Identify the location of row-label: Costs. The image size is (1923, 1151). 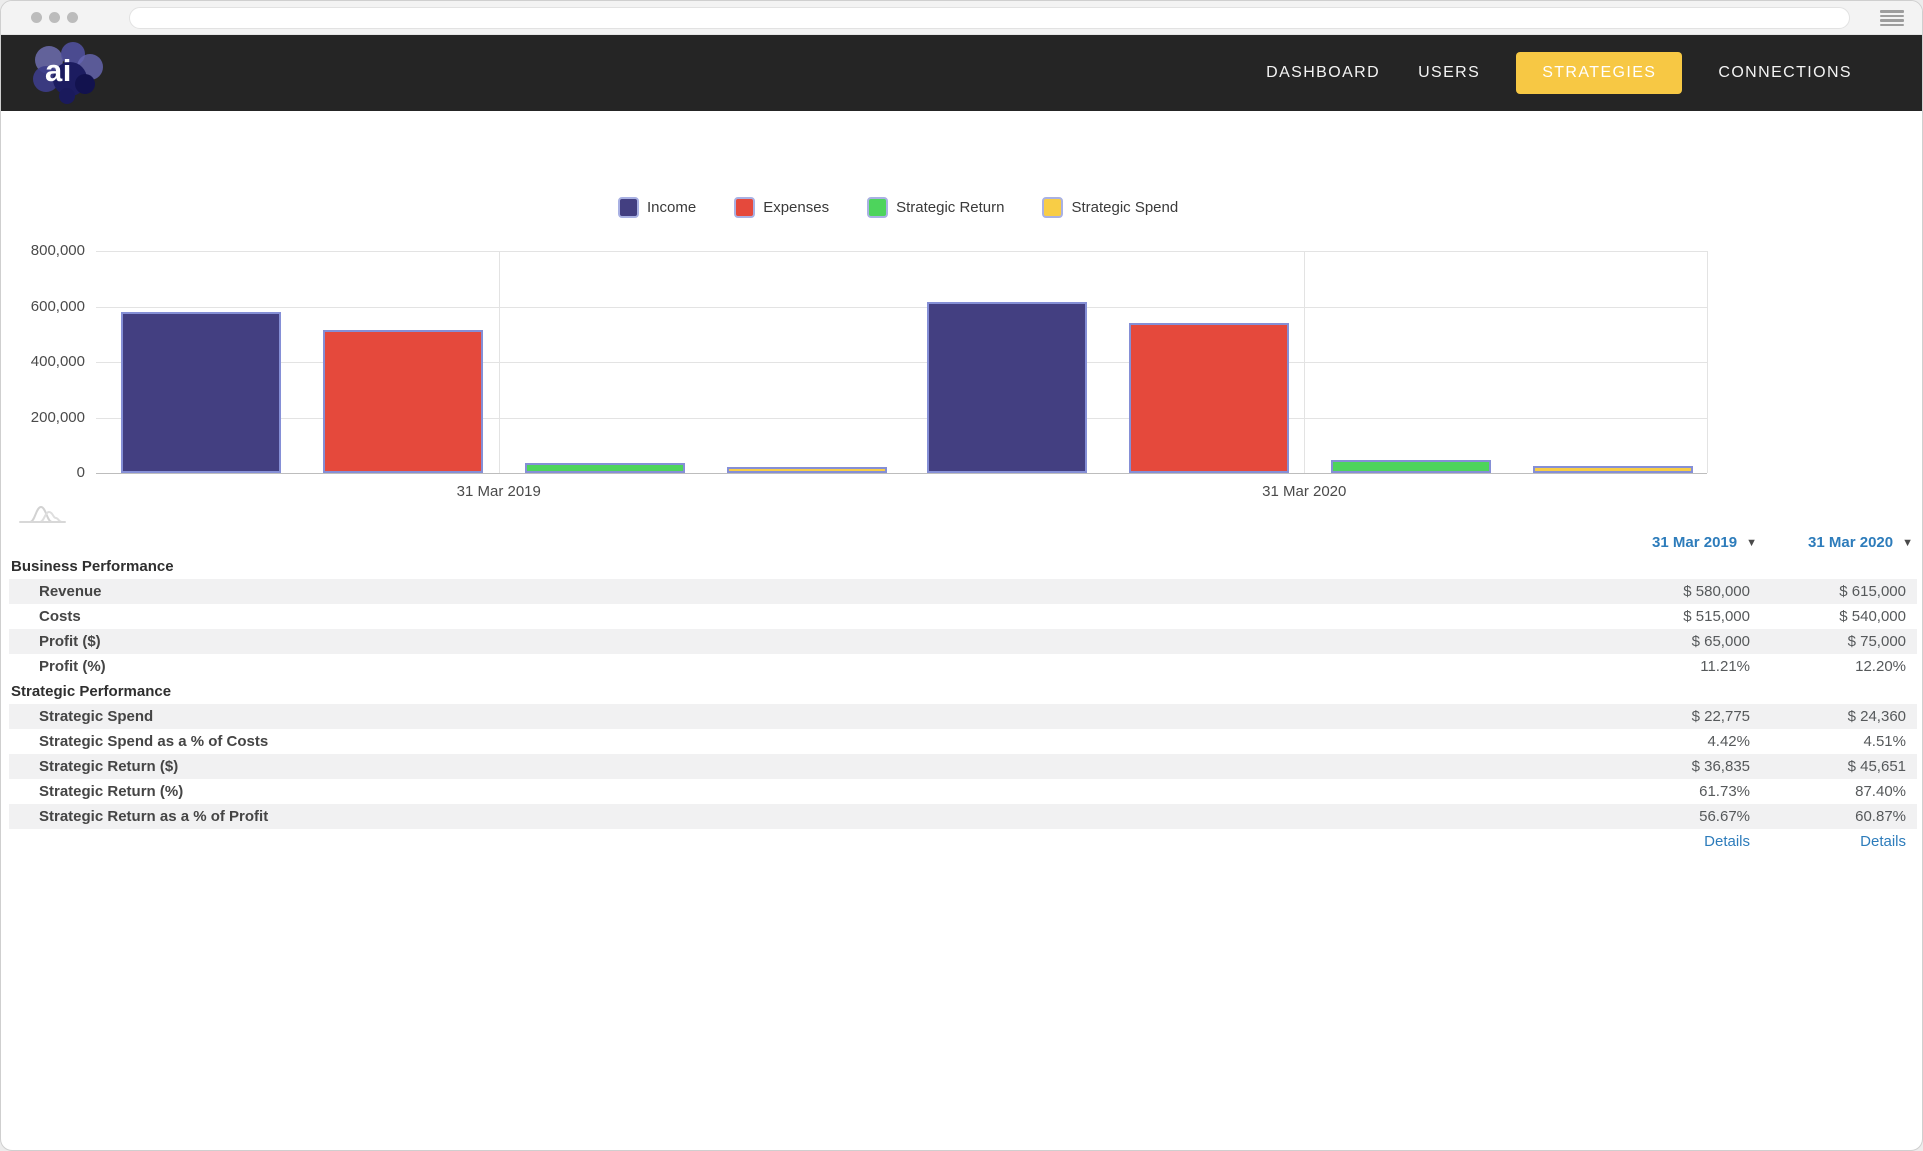
(60, 616).